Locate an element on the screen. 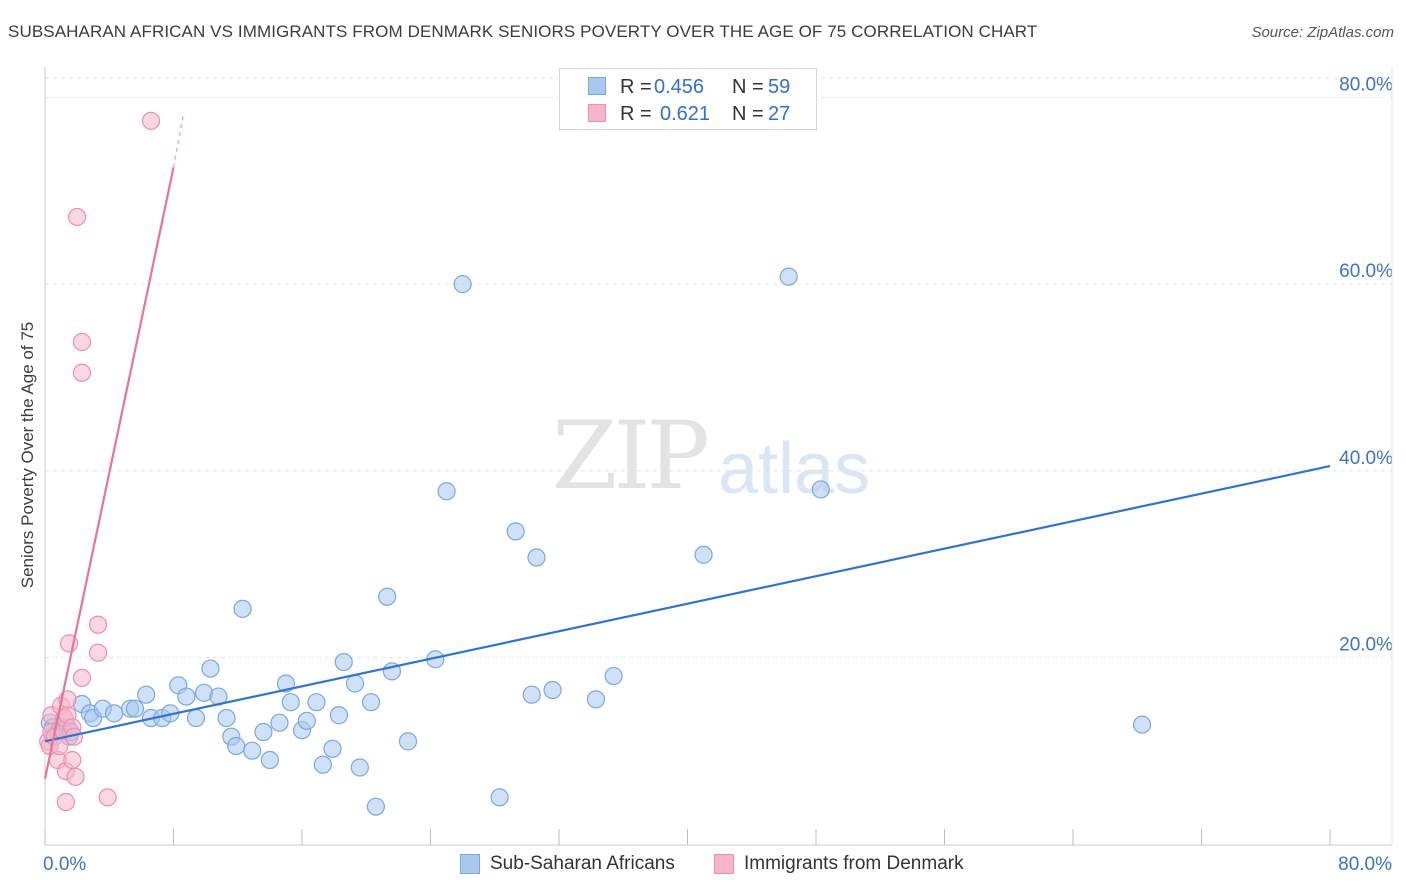 This screenshot has width=1406, height=892. correlation-legend: R = 0.456 N = 59 R = 0.621 N = 27 is located at coordinates (688, 99).